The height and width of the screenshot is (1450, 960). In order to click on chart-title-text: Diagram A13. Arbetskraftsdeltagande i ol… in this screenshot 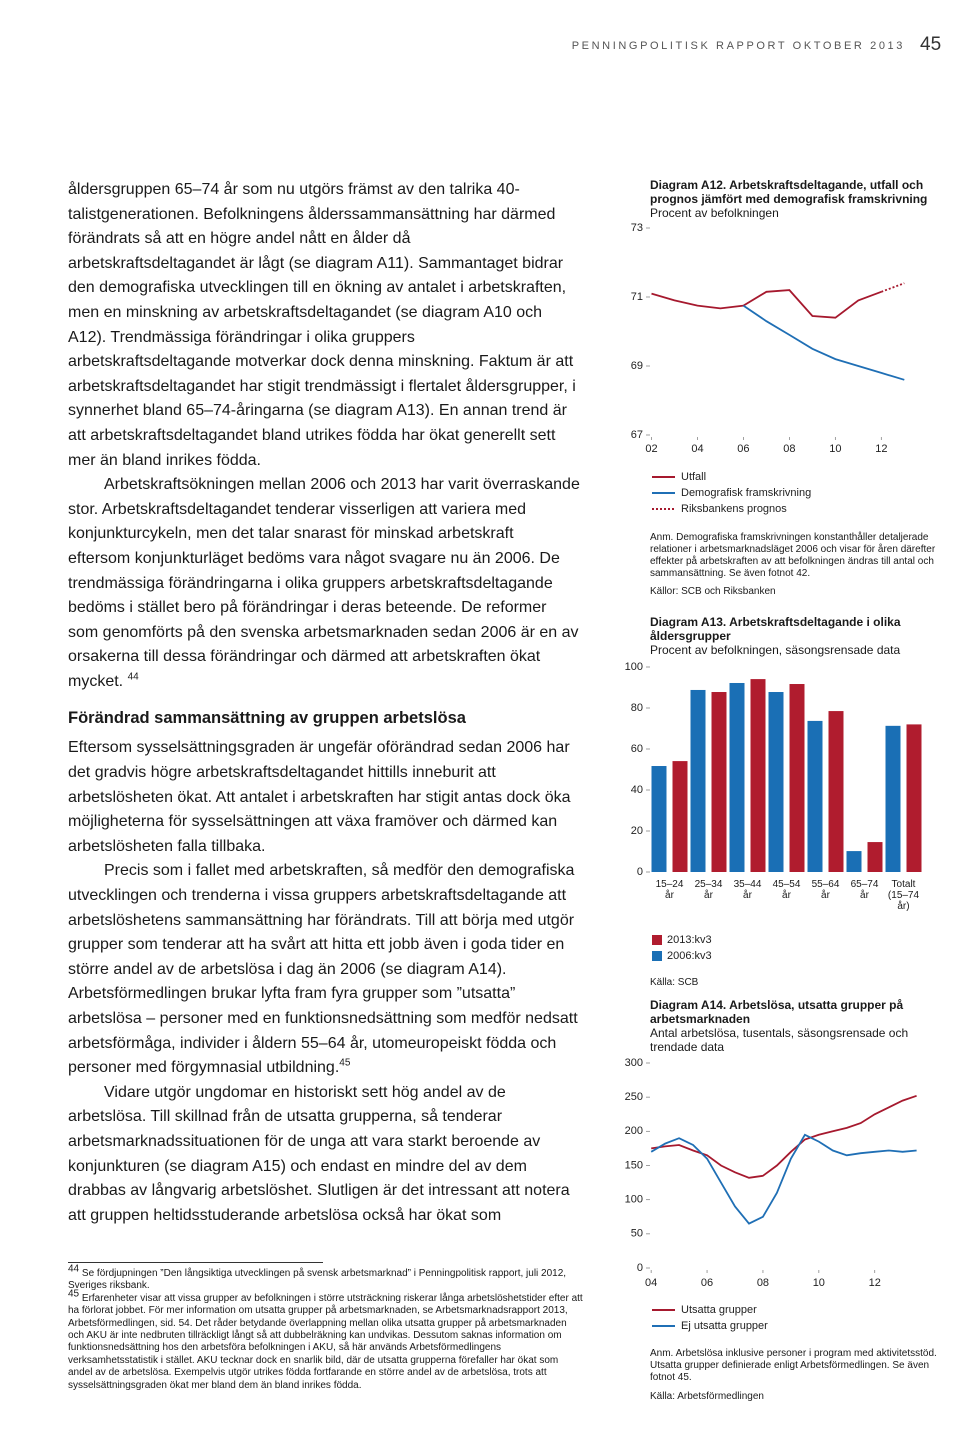, I will do `click(775, 629)`.